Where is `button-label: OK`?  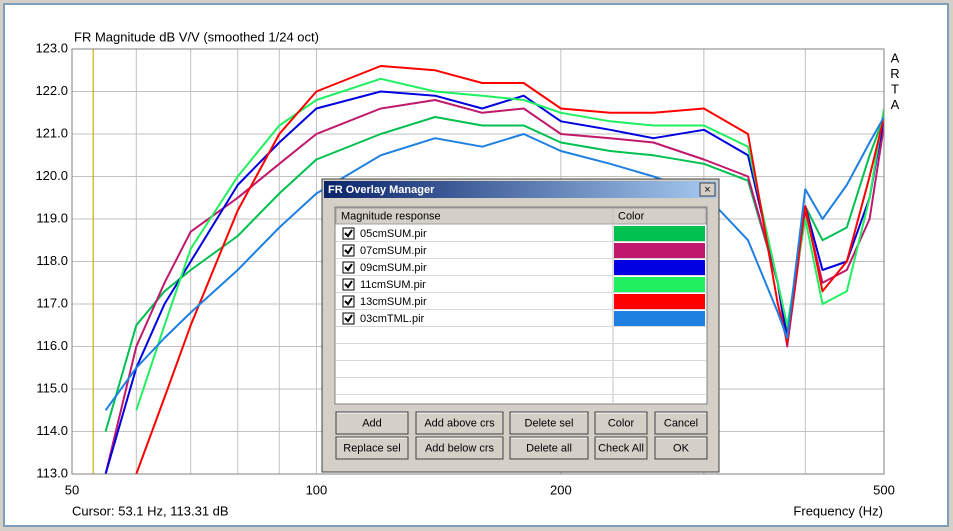 button-label: OK is located at coordinates (681, 448).